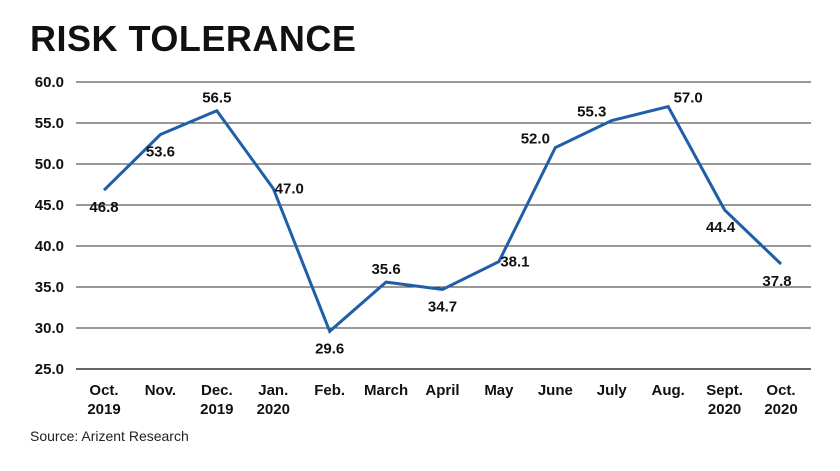 The image size is (840, 471). Describe the element at coordinates (160, 390) in the screenshot. I see `x-tick-label: Nov.` at that location.